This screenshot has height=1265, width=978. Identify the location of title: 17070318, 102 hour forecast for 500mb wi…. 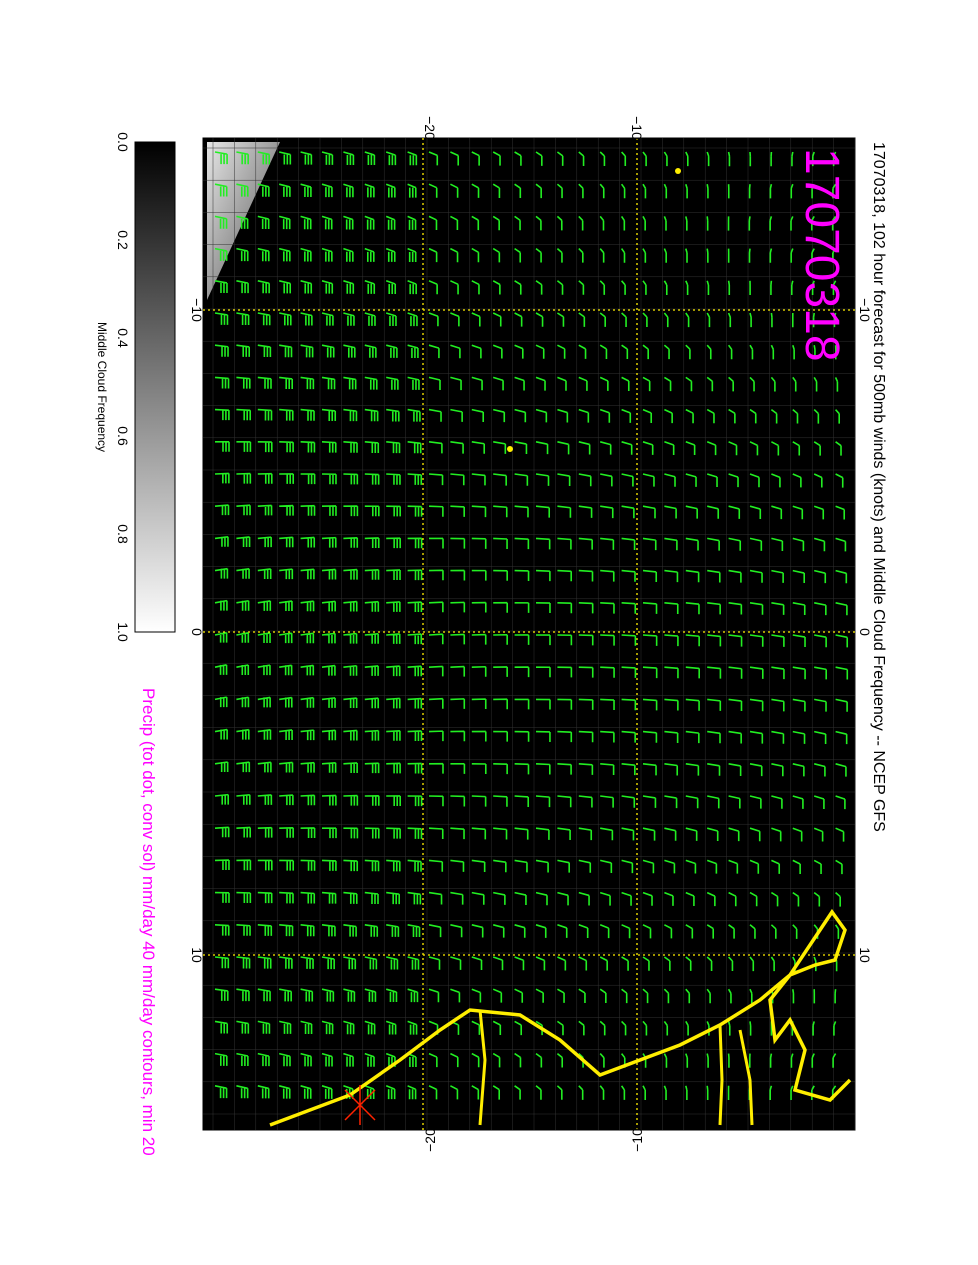
(878, 487).